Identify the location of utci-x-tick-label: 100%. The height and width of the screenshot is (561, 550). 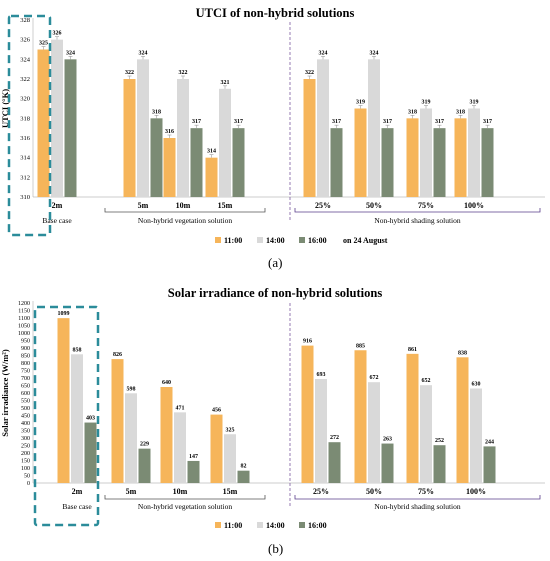
(474, 205).